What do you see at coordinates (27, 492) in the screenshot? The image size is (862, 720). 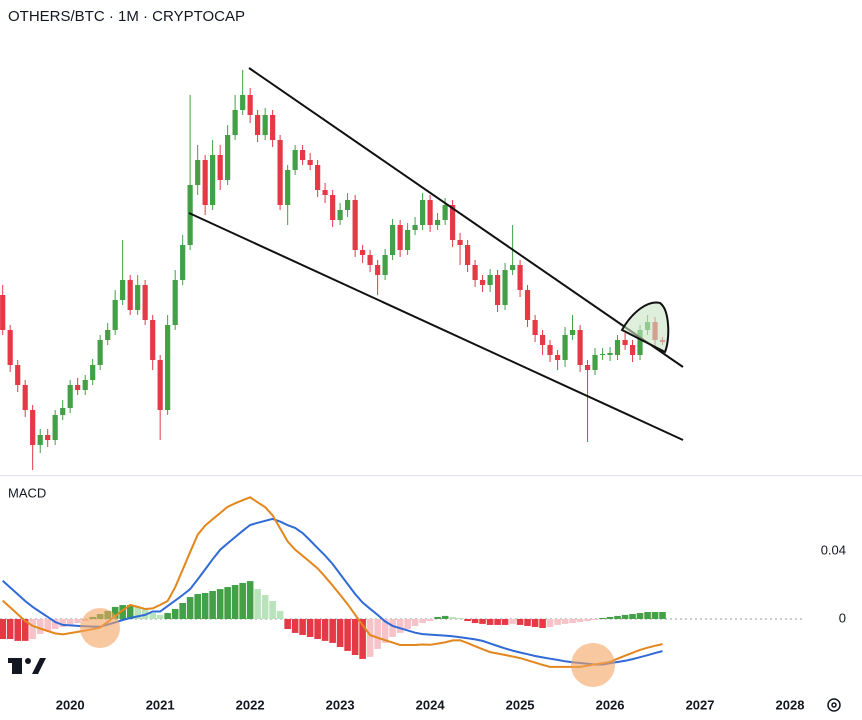 I see `indicator-title: MACD` at bounding box center [27, 492].